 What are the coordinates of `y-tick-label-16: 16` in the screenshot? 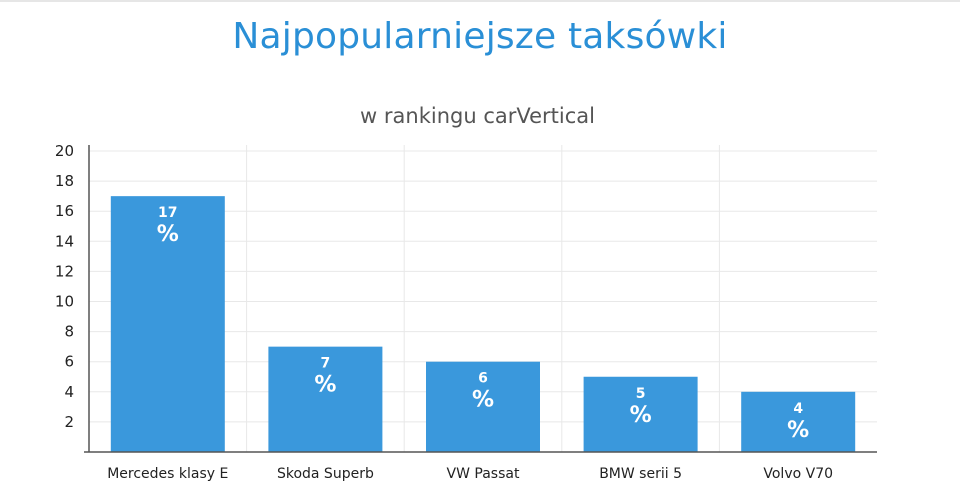 It's located at (64, 211).